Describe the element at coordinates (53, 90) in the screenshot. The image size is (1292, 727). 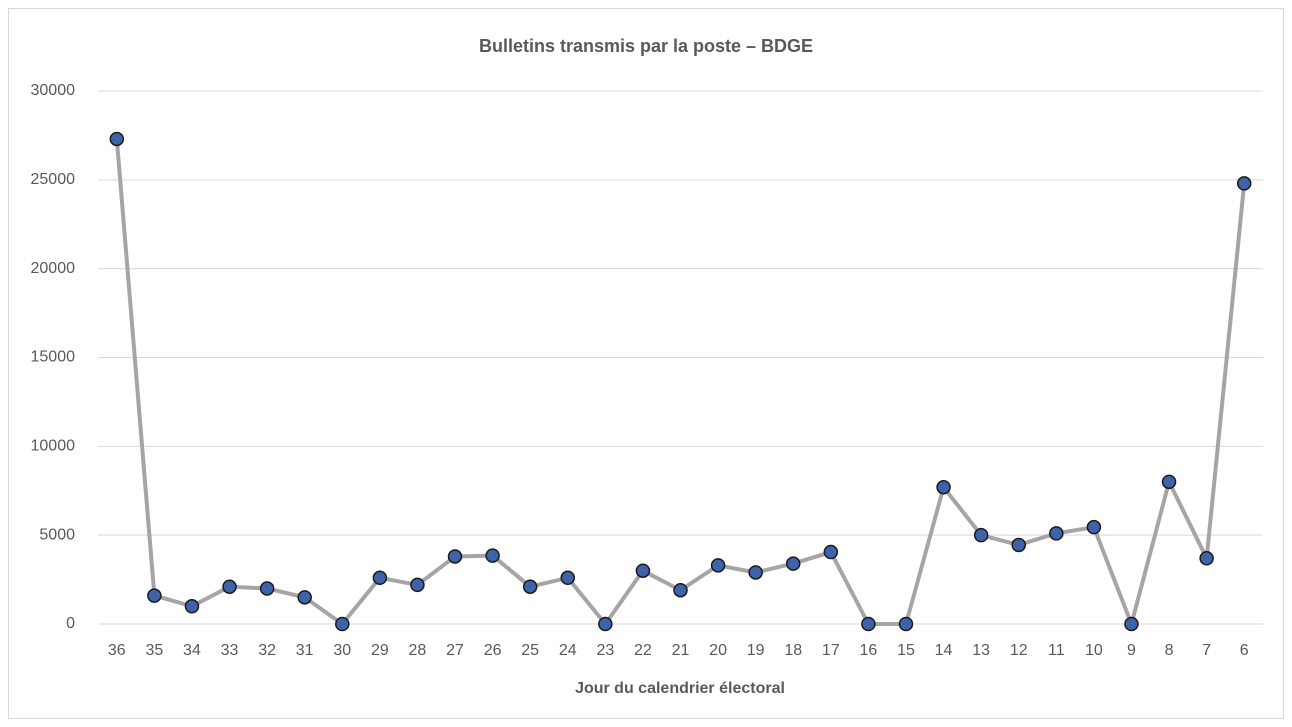
I see `y-tick-label: 30000` at that location.